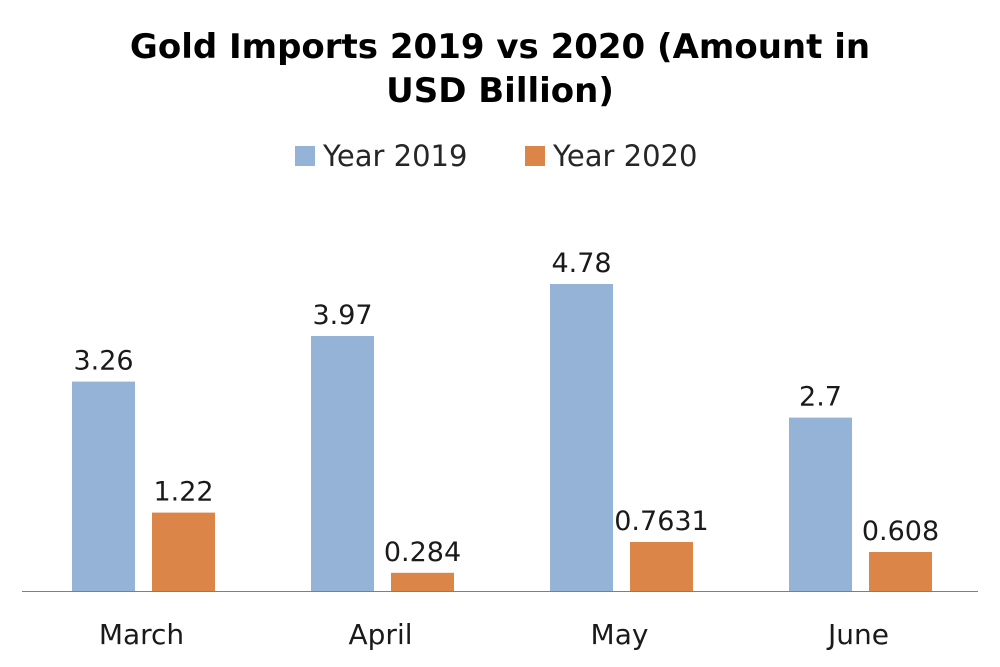 This screenshot has width=1000, height=667. I want to click on bar-year-2019-march, so click(103, 486).